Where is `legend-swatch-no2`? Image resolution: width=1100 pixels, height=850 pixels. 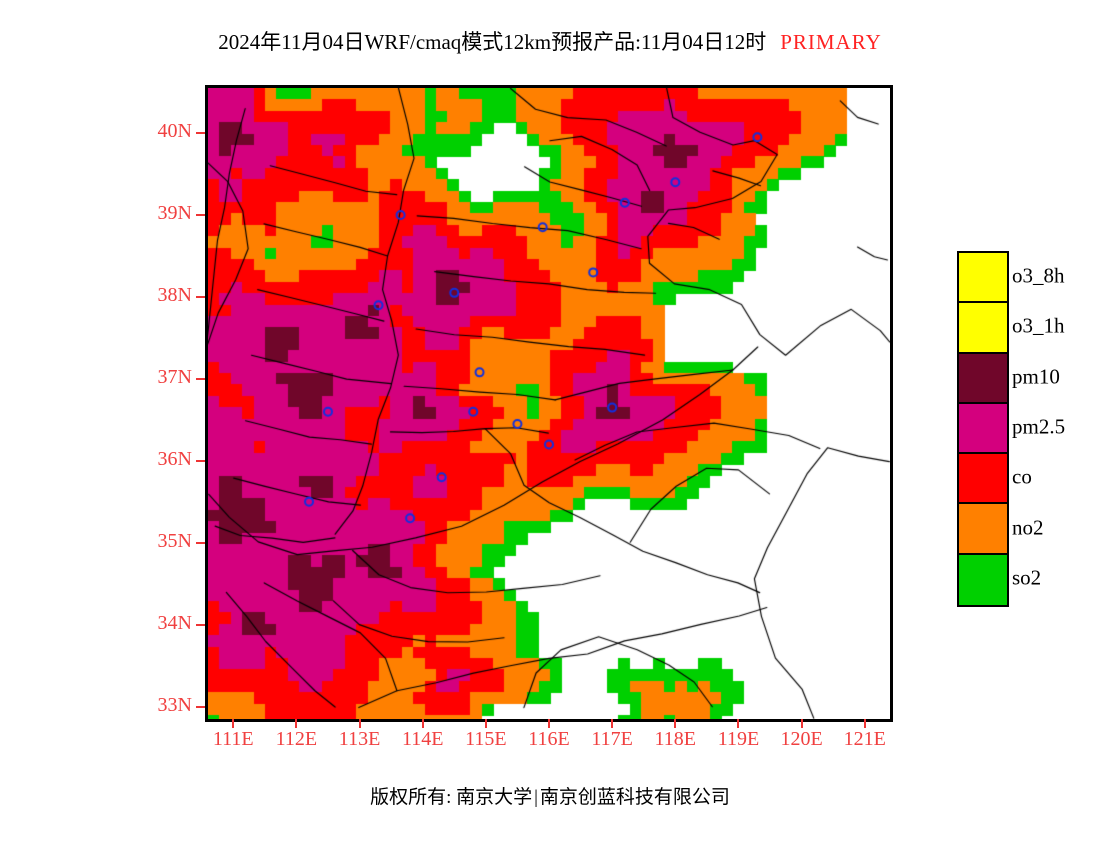 legend-swatch-no2 is located at coordinates (983, 529).